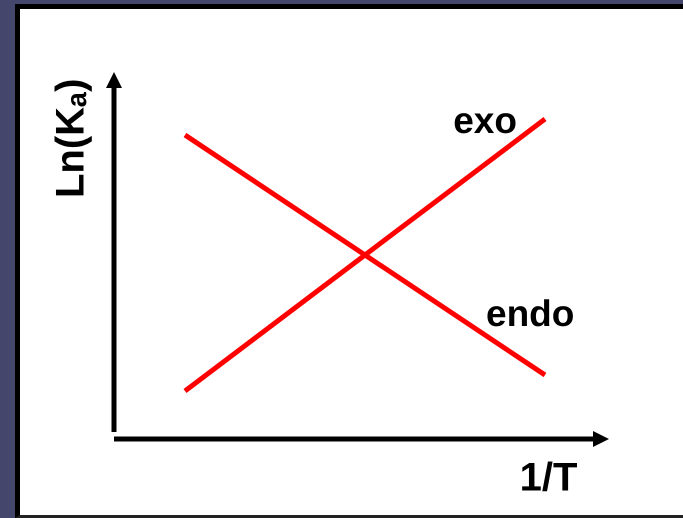  Describe the element at coordinates (549, 478) in the screenshot. I see `x-axis-title: 1/T` at that location.